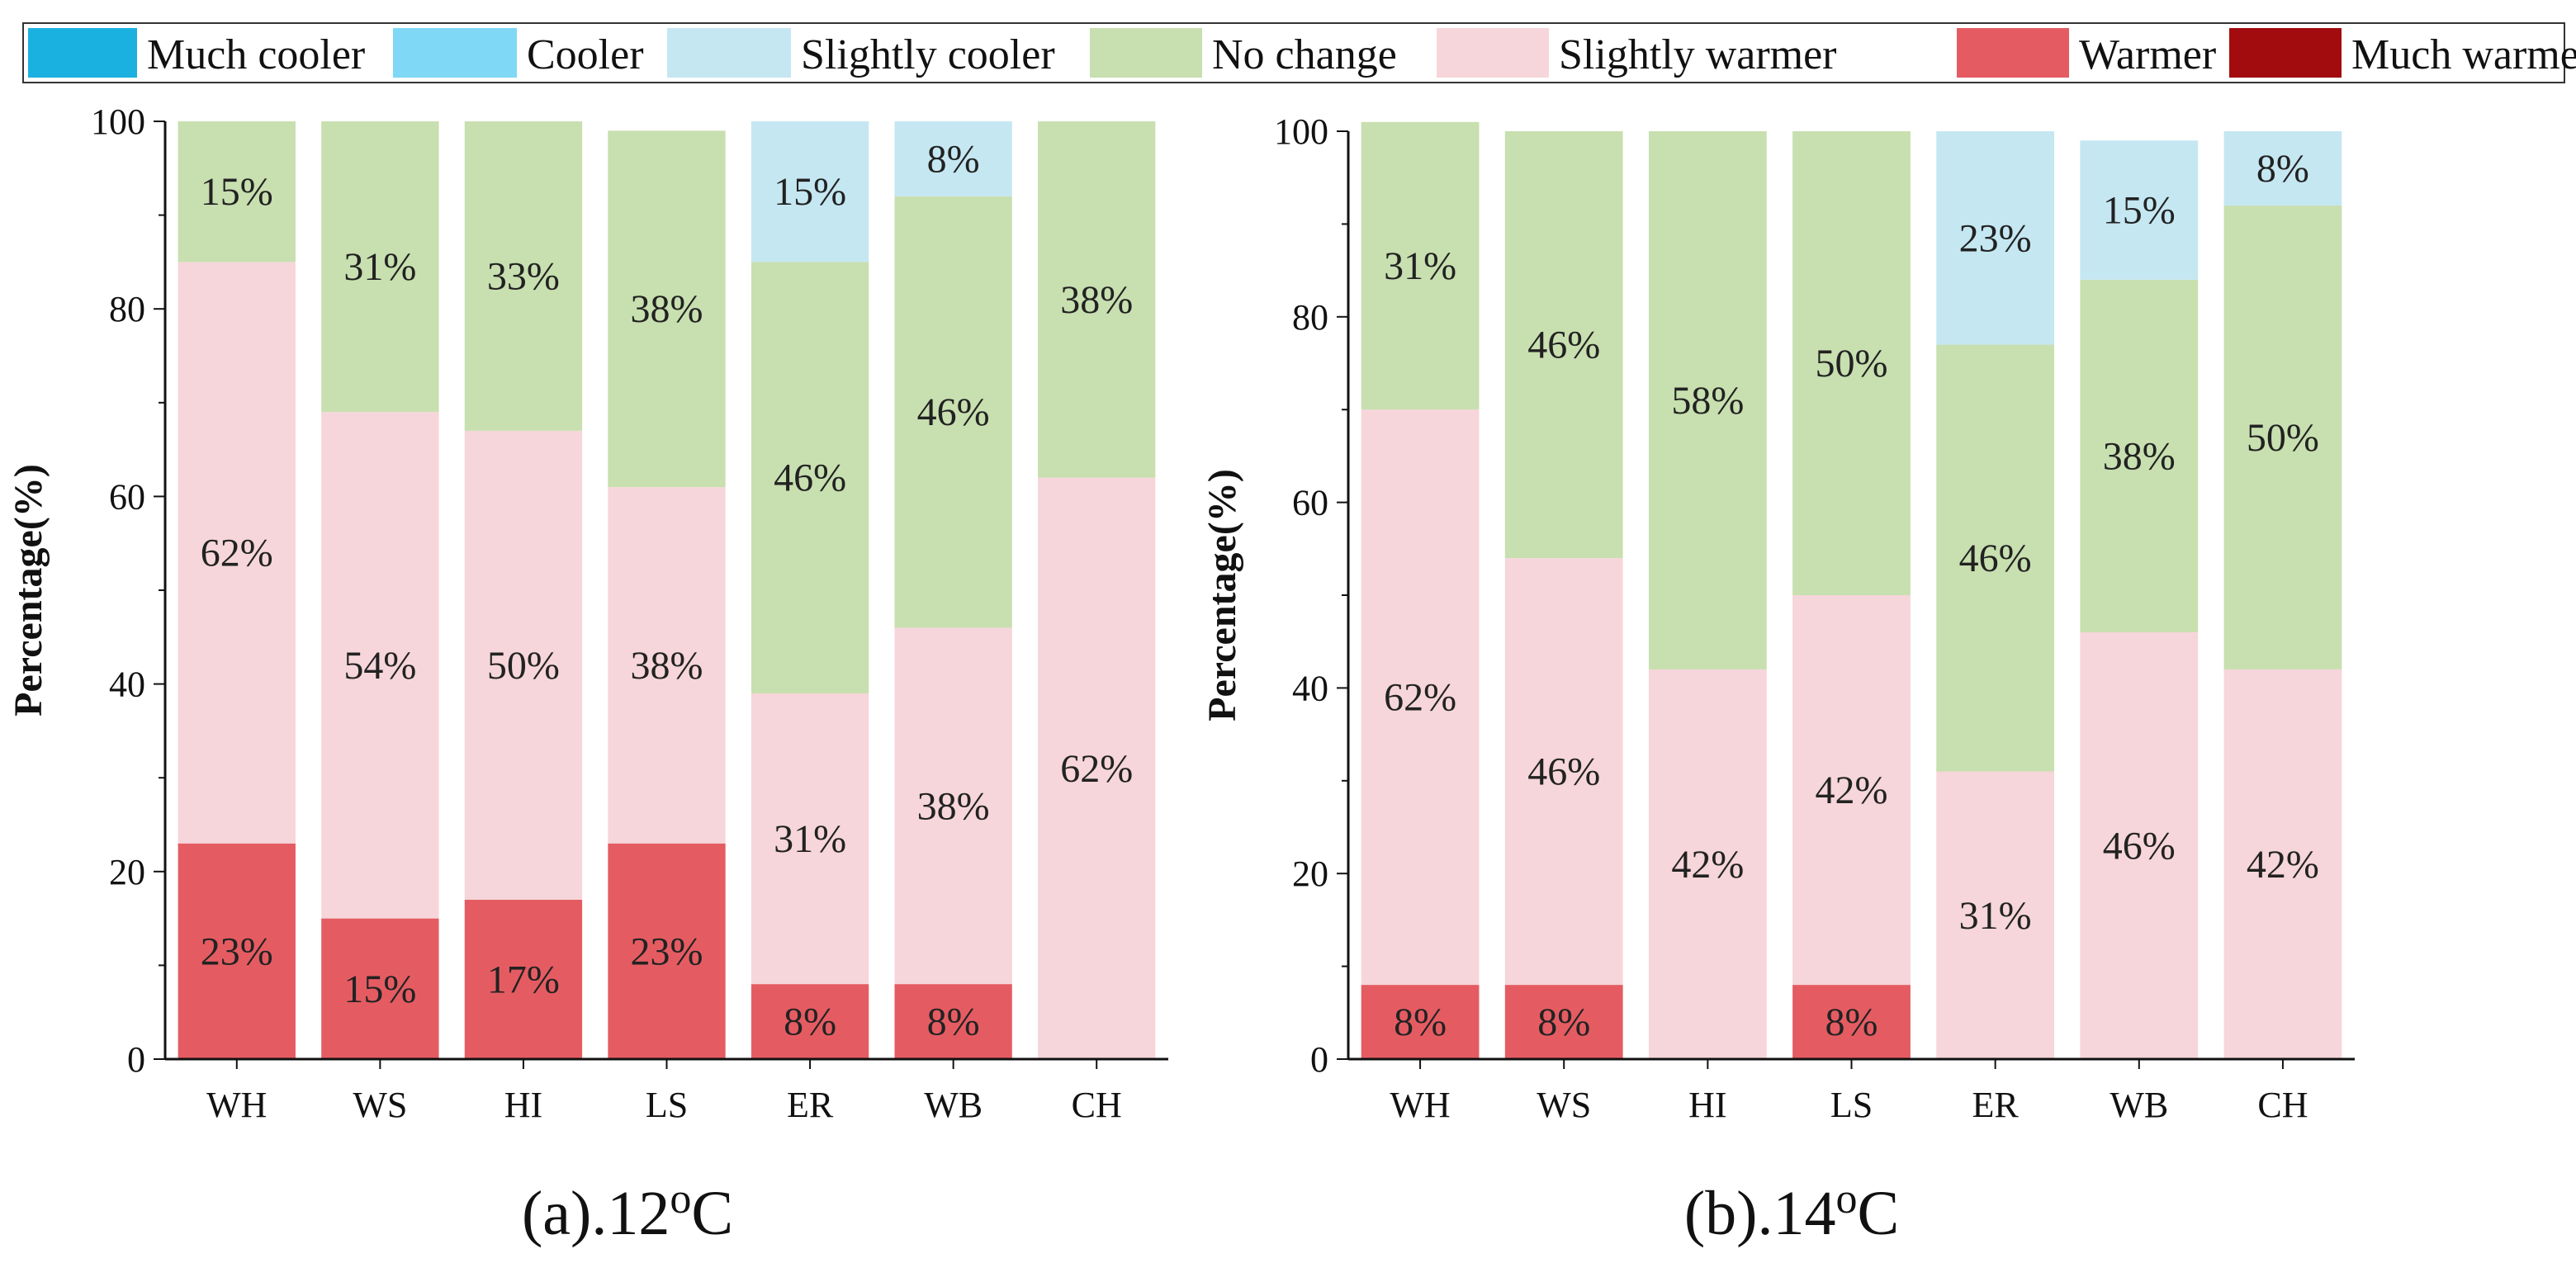 The image size is (2576, 1263). I want to click on x-tick-label-b-ls: LS, so click(1851, 1105).